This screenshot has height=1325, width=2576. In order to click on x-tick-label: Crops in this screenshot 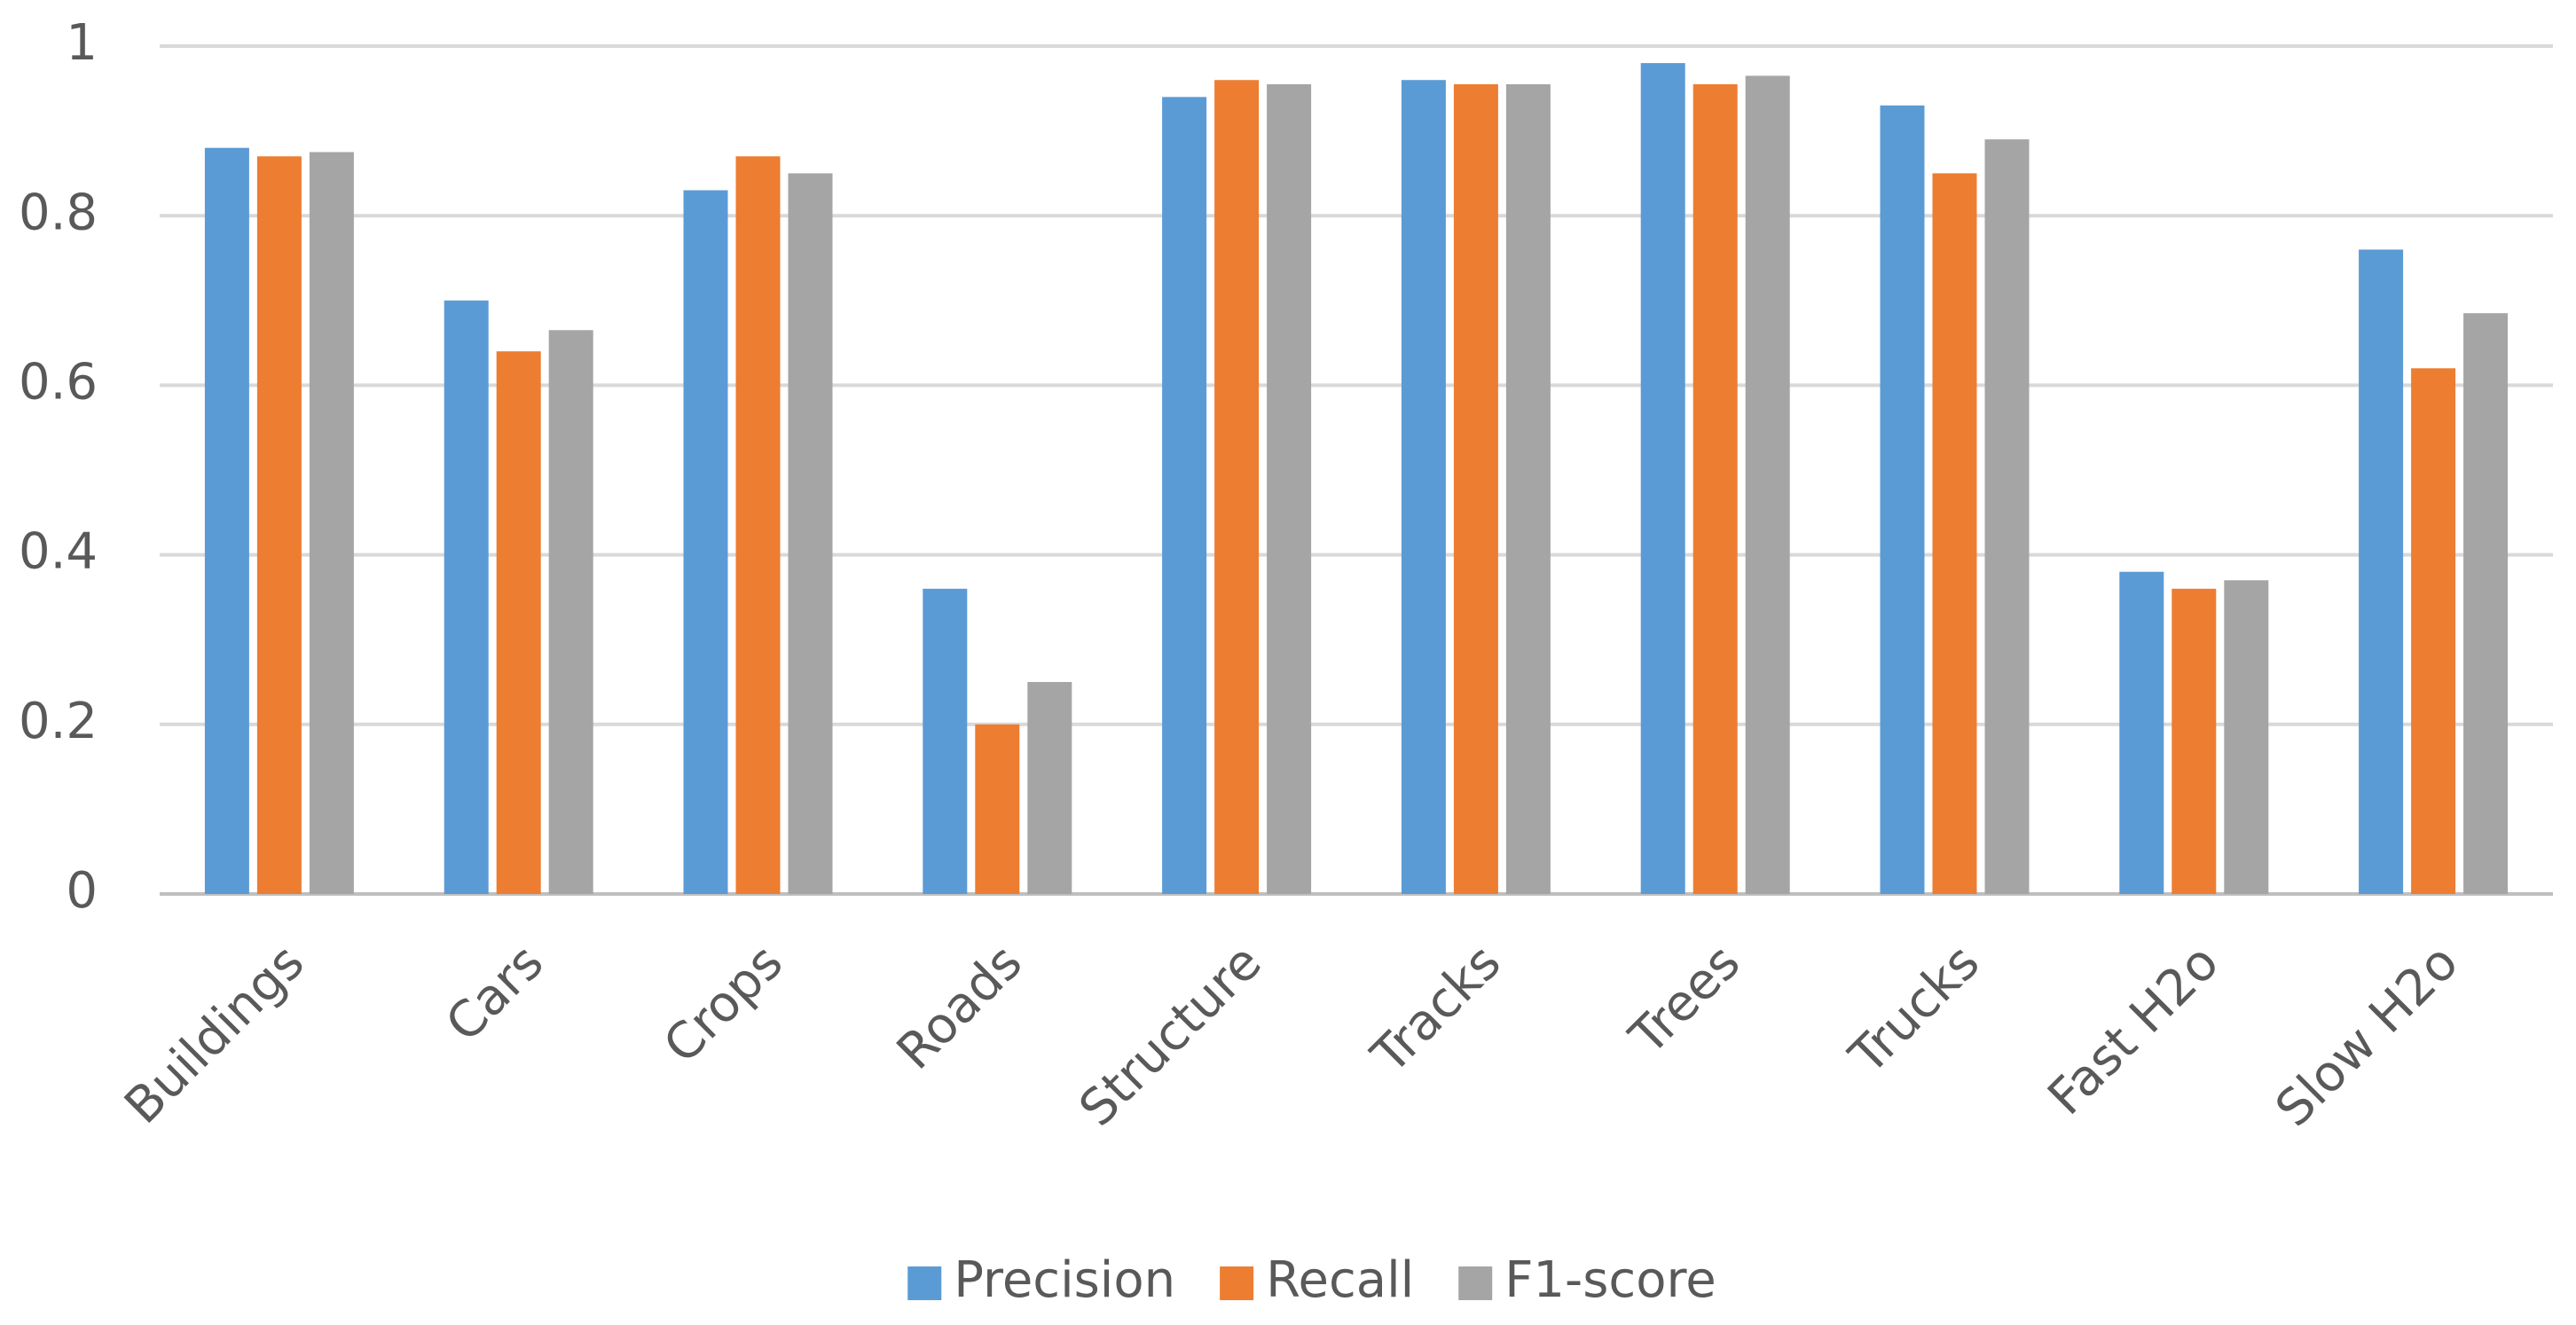, I will do `click(723, 1005)`.